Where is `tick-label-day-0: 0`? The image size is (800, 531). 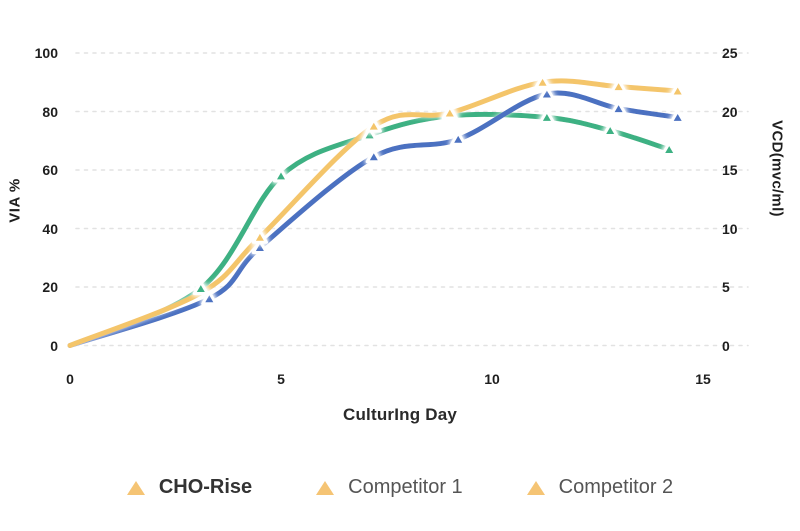
tick-label-day-0: 0 is located at coordinates (70, 379).